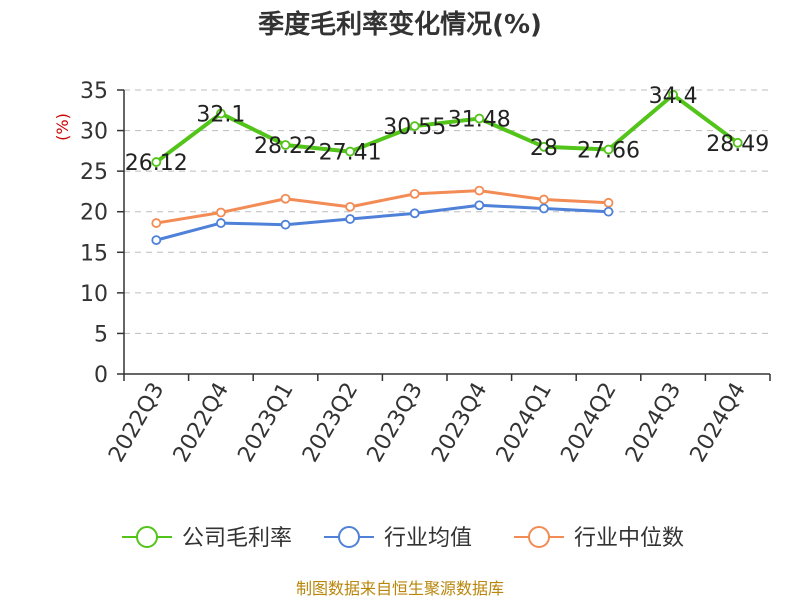 This screenshot has height=600, width=800. Describe the element at coordinates (94, 213) in the screenshot. I see `y-tick-label: 20` at that location.